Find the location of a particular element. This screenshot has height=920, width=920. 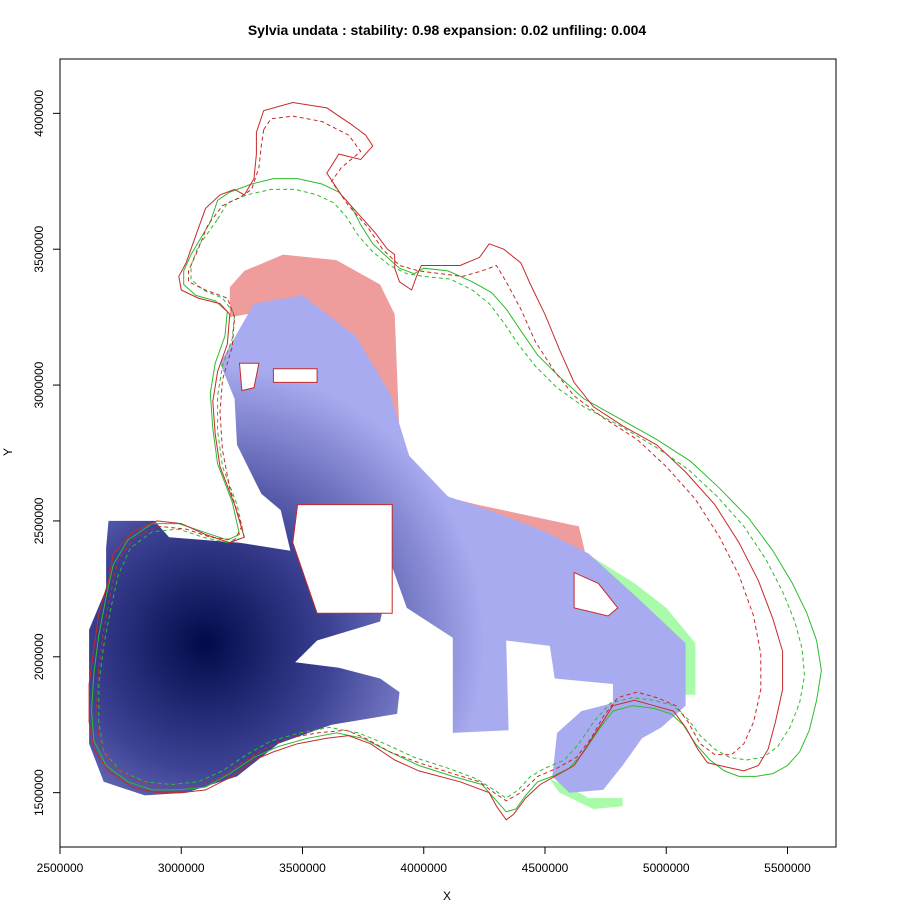

x-tick-label: 4500000 is located at coordinates (545, 868).